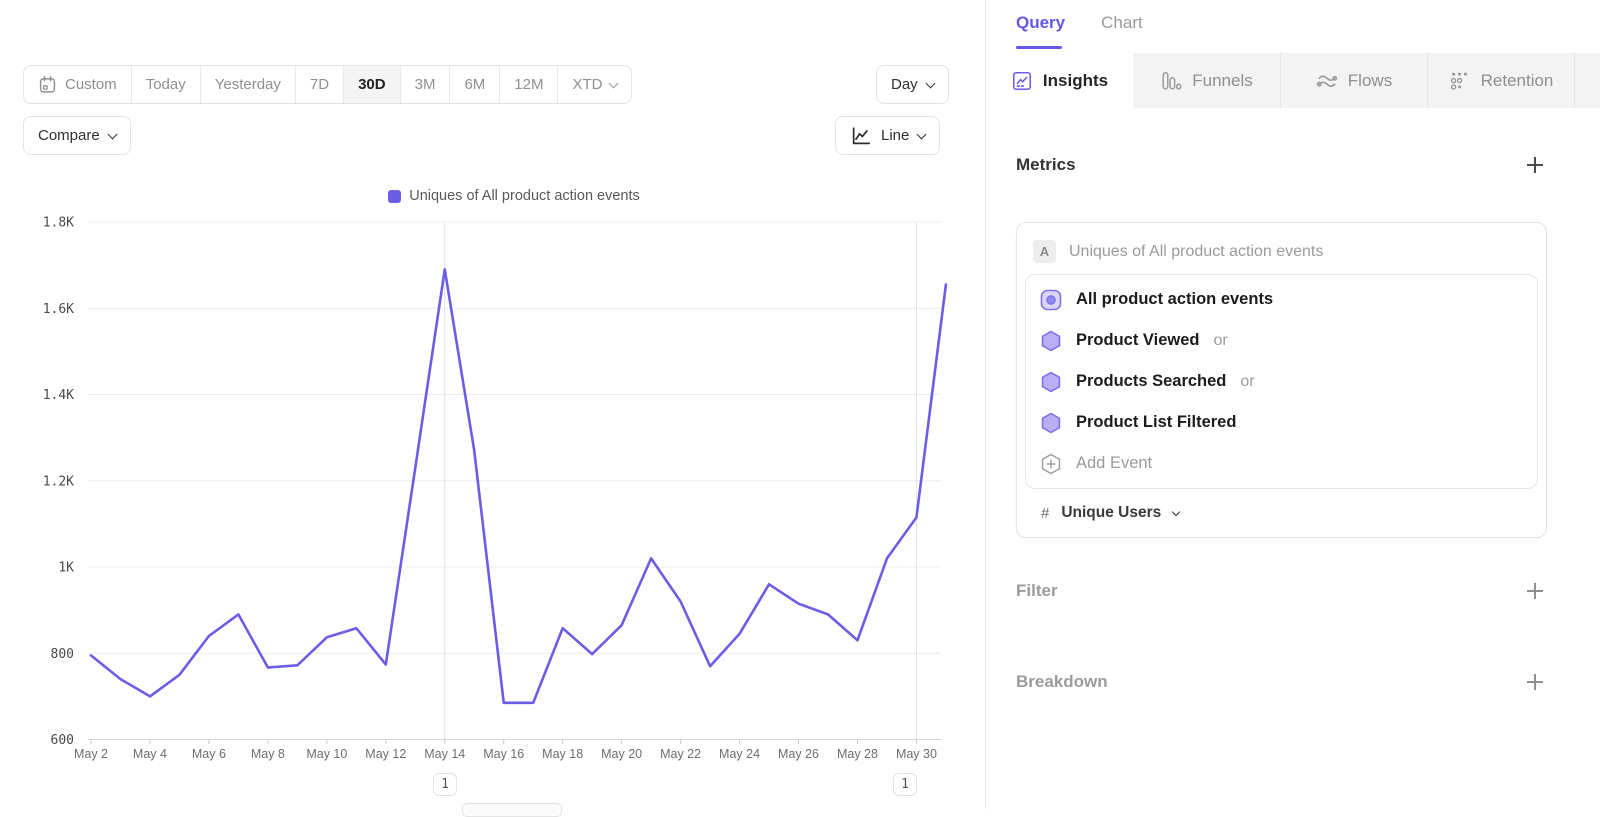  I want to click on breakdown-section: Breakdown, so click(1280, 682).